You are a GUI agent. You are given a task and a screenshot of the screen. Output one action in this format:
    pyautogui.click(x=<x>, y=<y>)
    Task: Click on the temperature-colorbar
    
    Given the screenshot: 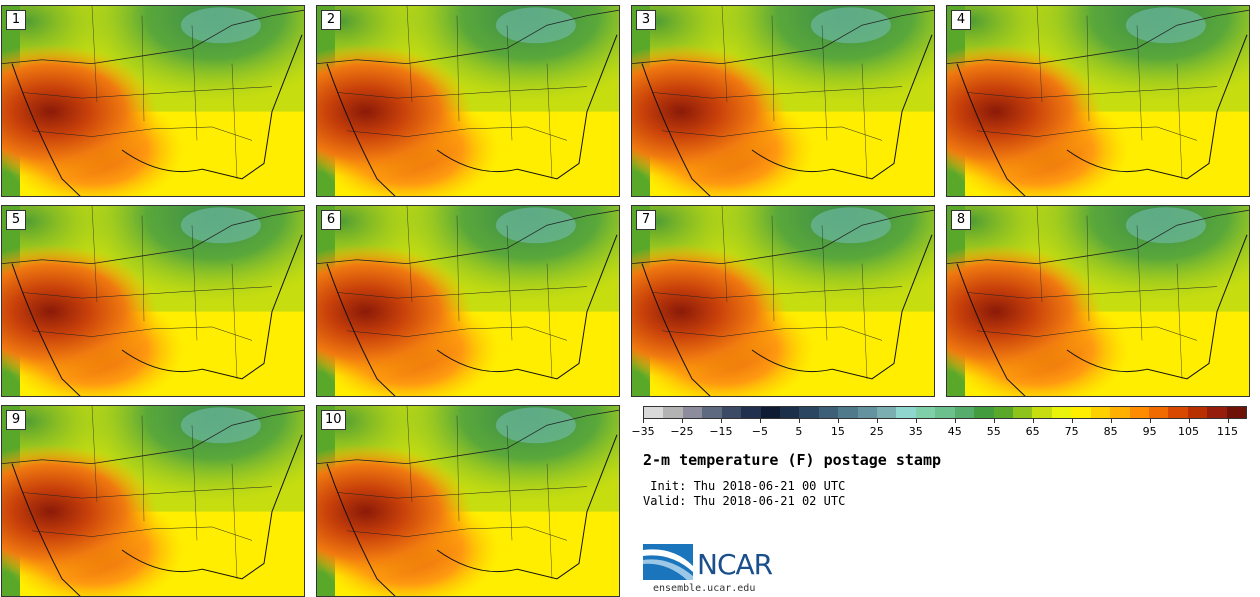 What is the action you would take?
    pyautogui.click(x=945, y=412)
    